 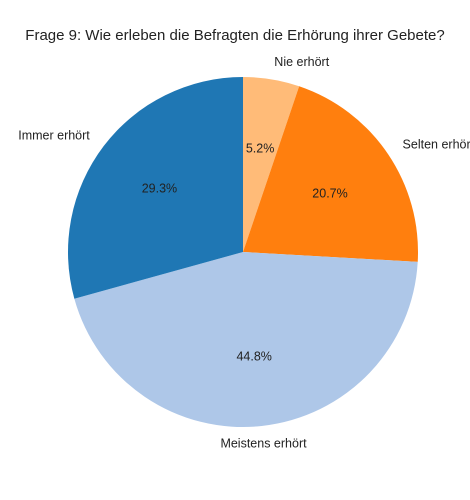 What do you see at coordinates (301, 62) in the screenshot?
I see `slice-label-nie-erh-rt: Nie erhört` at bounding box center [301, 62].